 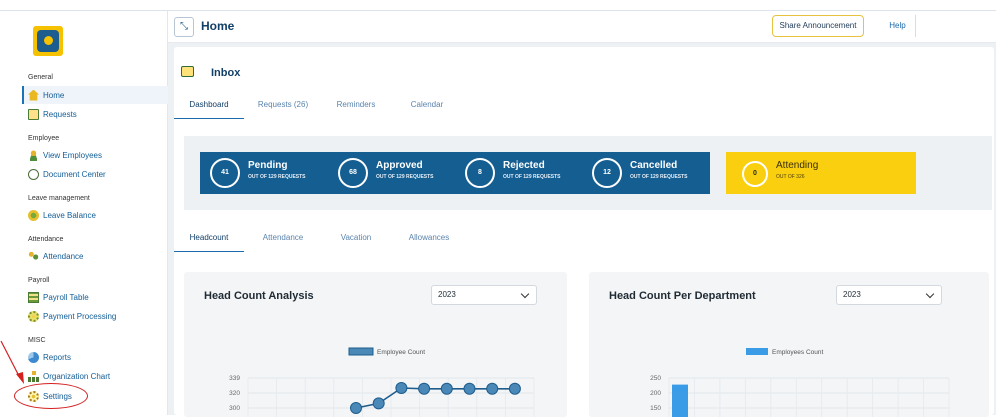 I want to click on tab-requests: Requests (26), so click(x=283, y=104).